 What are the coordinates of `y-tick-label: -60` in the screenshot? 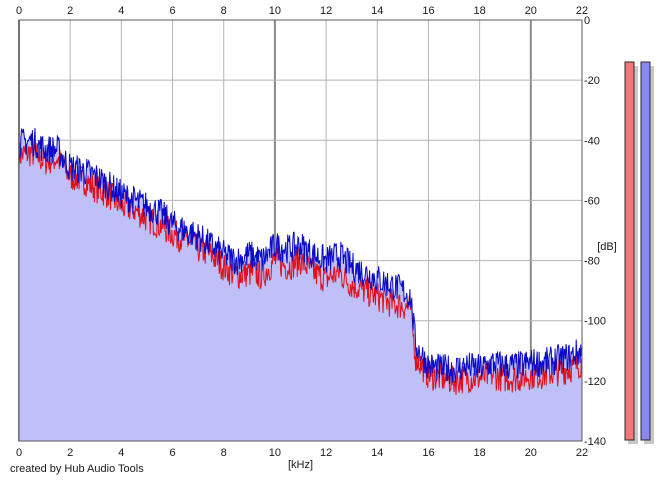 It's located at (592, 201).